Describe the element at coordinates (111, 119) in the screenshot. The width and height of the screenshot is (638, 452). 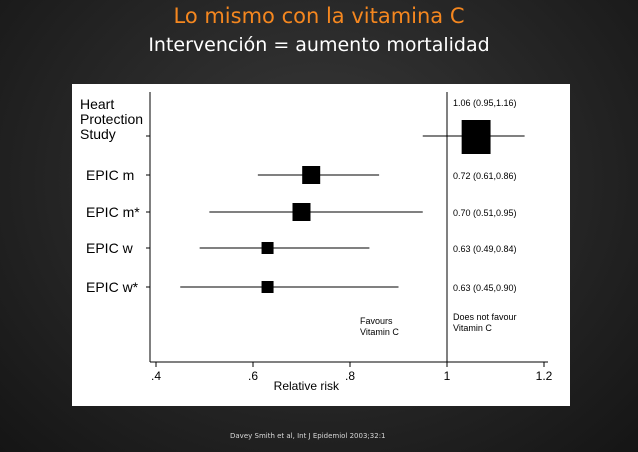
I see `study-label: Protection` at that location.